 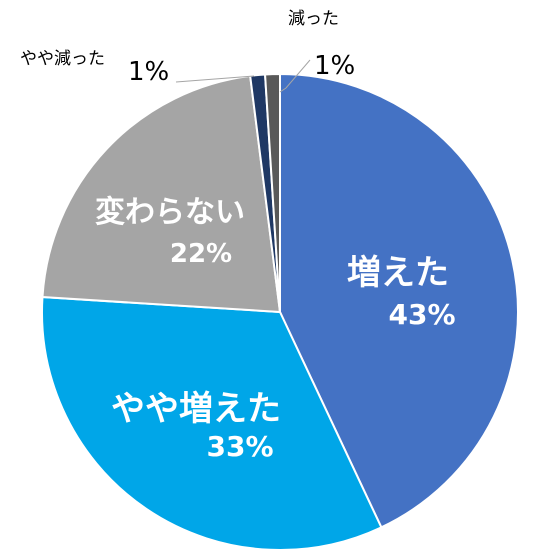 What do you see at coordinates (170, 212) in the screenshot?
I see `slice-label-unchanged: 変わらない` at bounding box center [170, 212].